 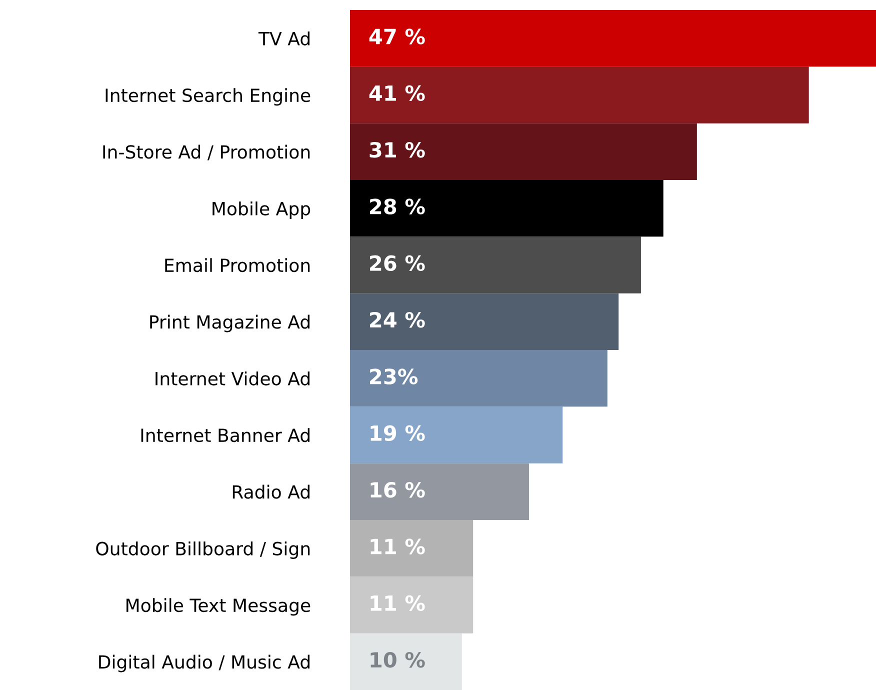 What do you see at coordinates (261, 210) in the screenshot?
I see `y-tick-label: Mobile App` at bounding box center [261, 210].